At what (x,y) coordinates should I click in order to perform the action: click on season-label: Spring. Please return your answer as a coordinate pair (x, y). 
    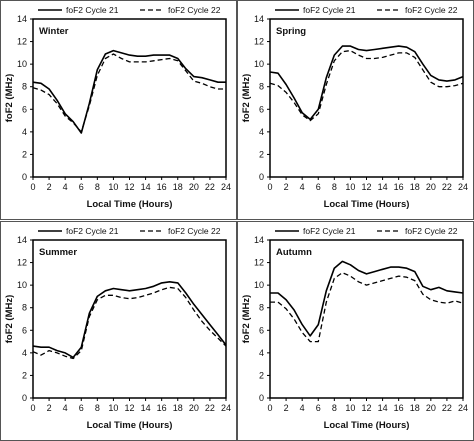
    Looking at the image, I should click on (291, 31).